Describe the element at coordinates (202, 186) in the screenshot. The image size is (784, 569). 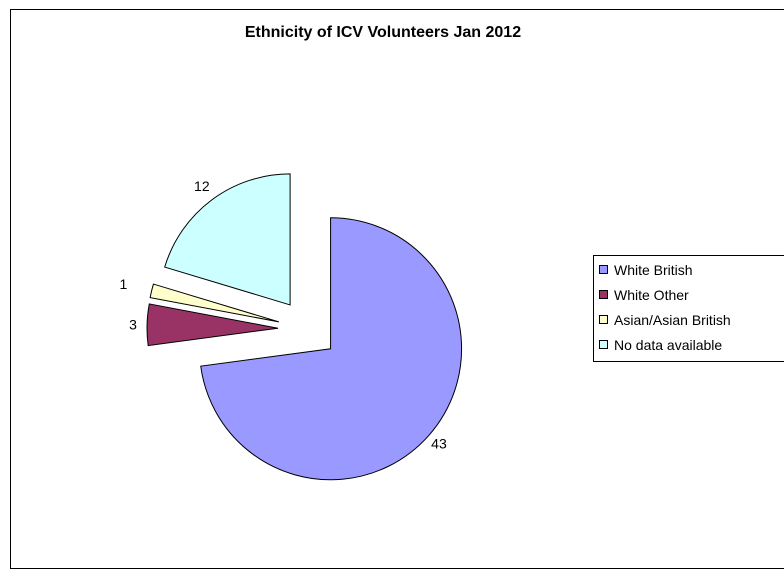
I see `data-label-no-data-available: 12` at that location.